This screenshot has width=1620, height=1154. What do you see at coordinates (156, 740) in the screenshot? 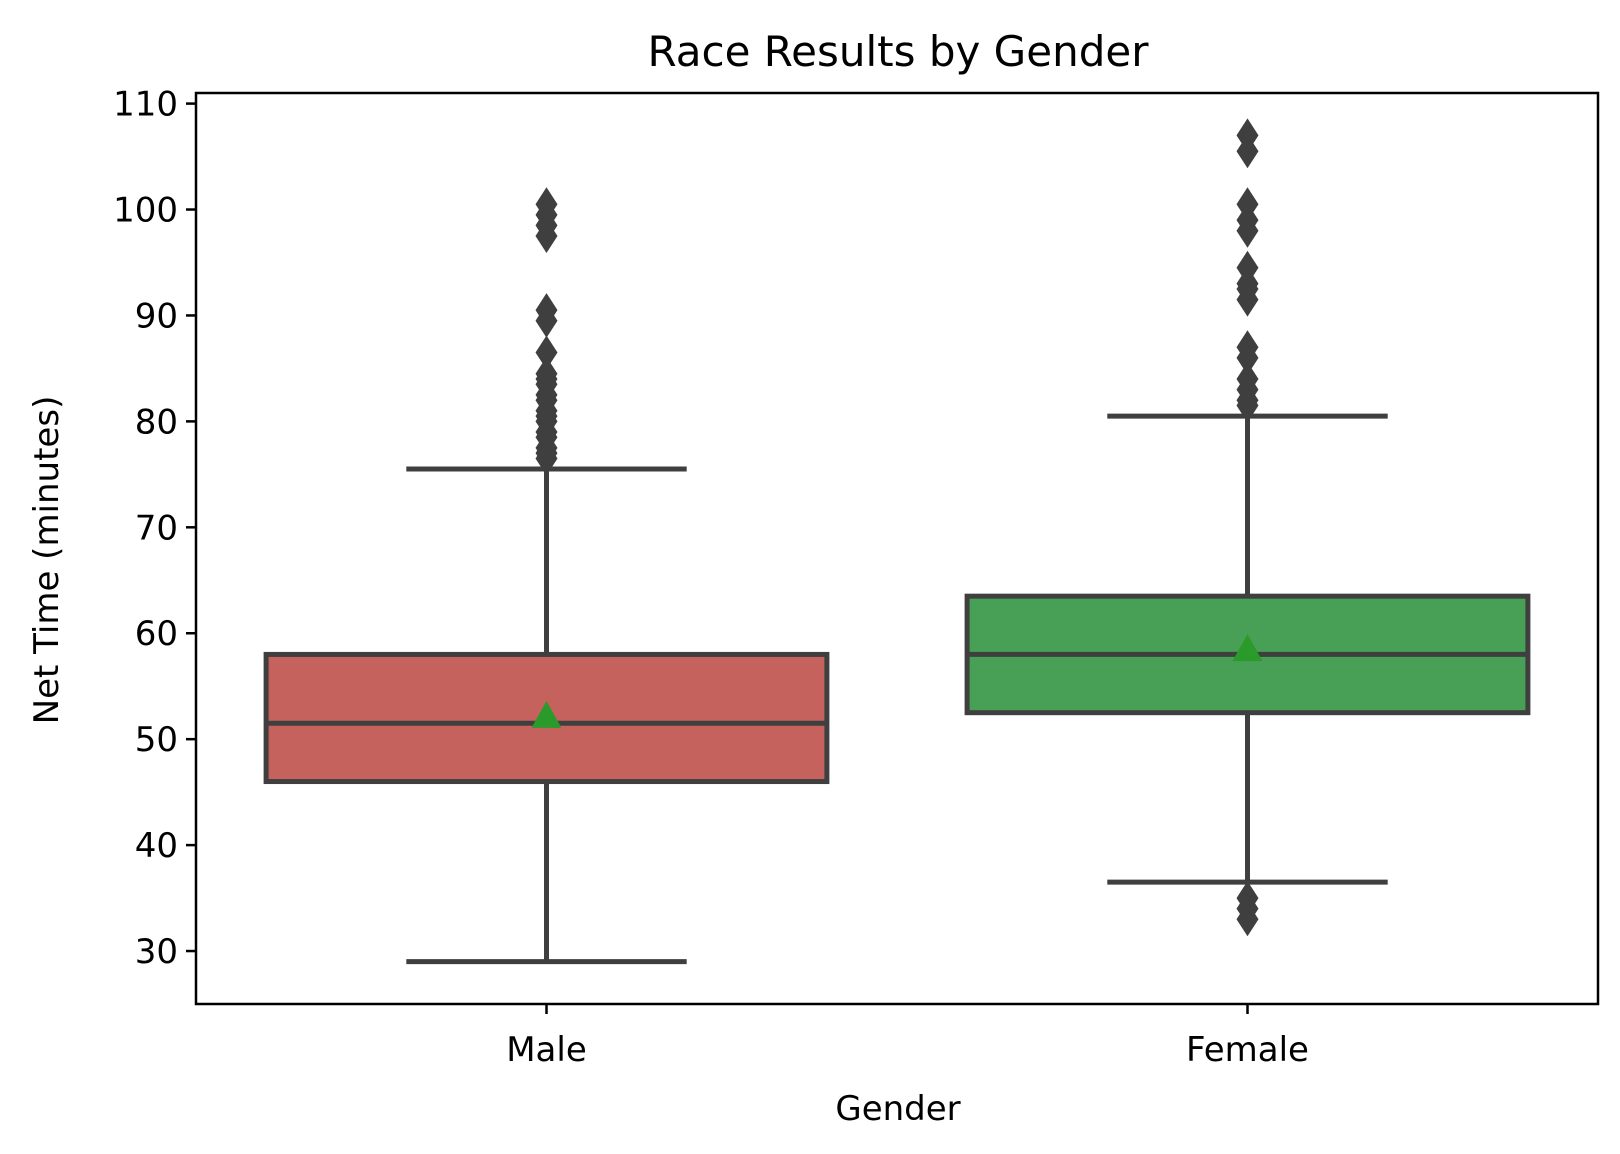
I see `y-tick-label: 50` at bounding box center [156, 740].